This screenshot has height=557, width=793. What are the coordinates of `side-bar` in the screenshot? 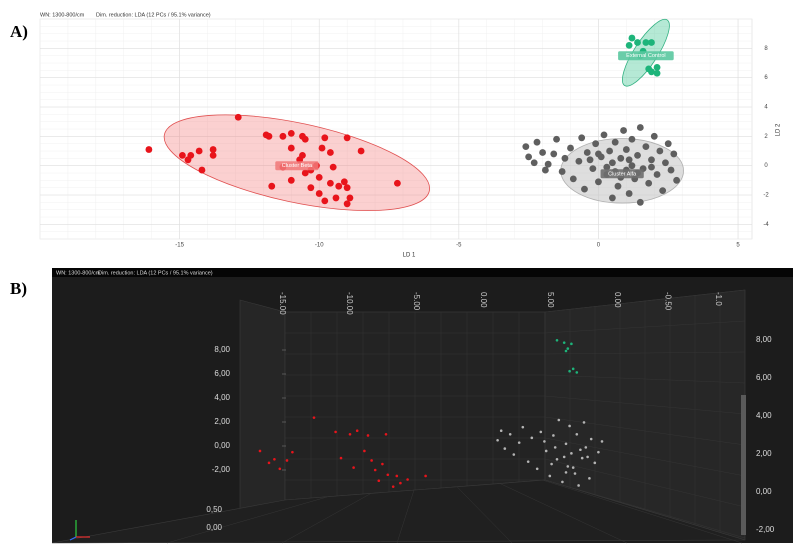 It's located at (743, 465).